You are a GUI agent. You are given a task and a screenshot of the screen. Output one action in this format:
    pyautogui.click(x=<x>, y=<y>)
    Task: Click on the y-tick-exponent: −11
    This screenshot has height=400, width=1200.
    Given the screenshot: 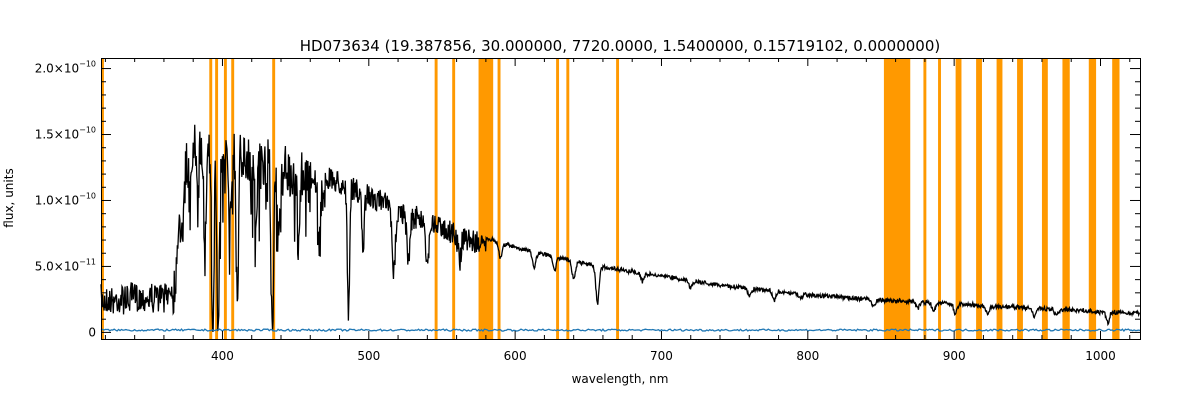 What is the action you would take?
    pyautogui.click(x=87, y=261)
    